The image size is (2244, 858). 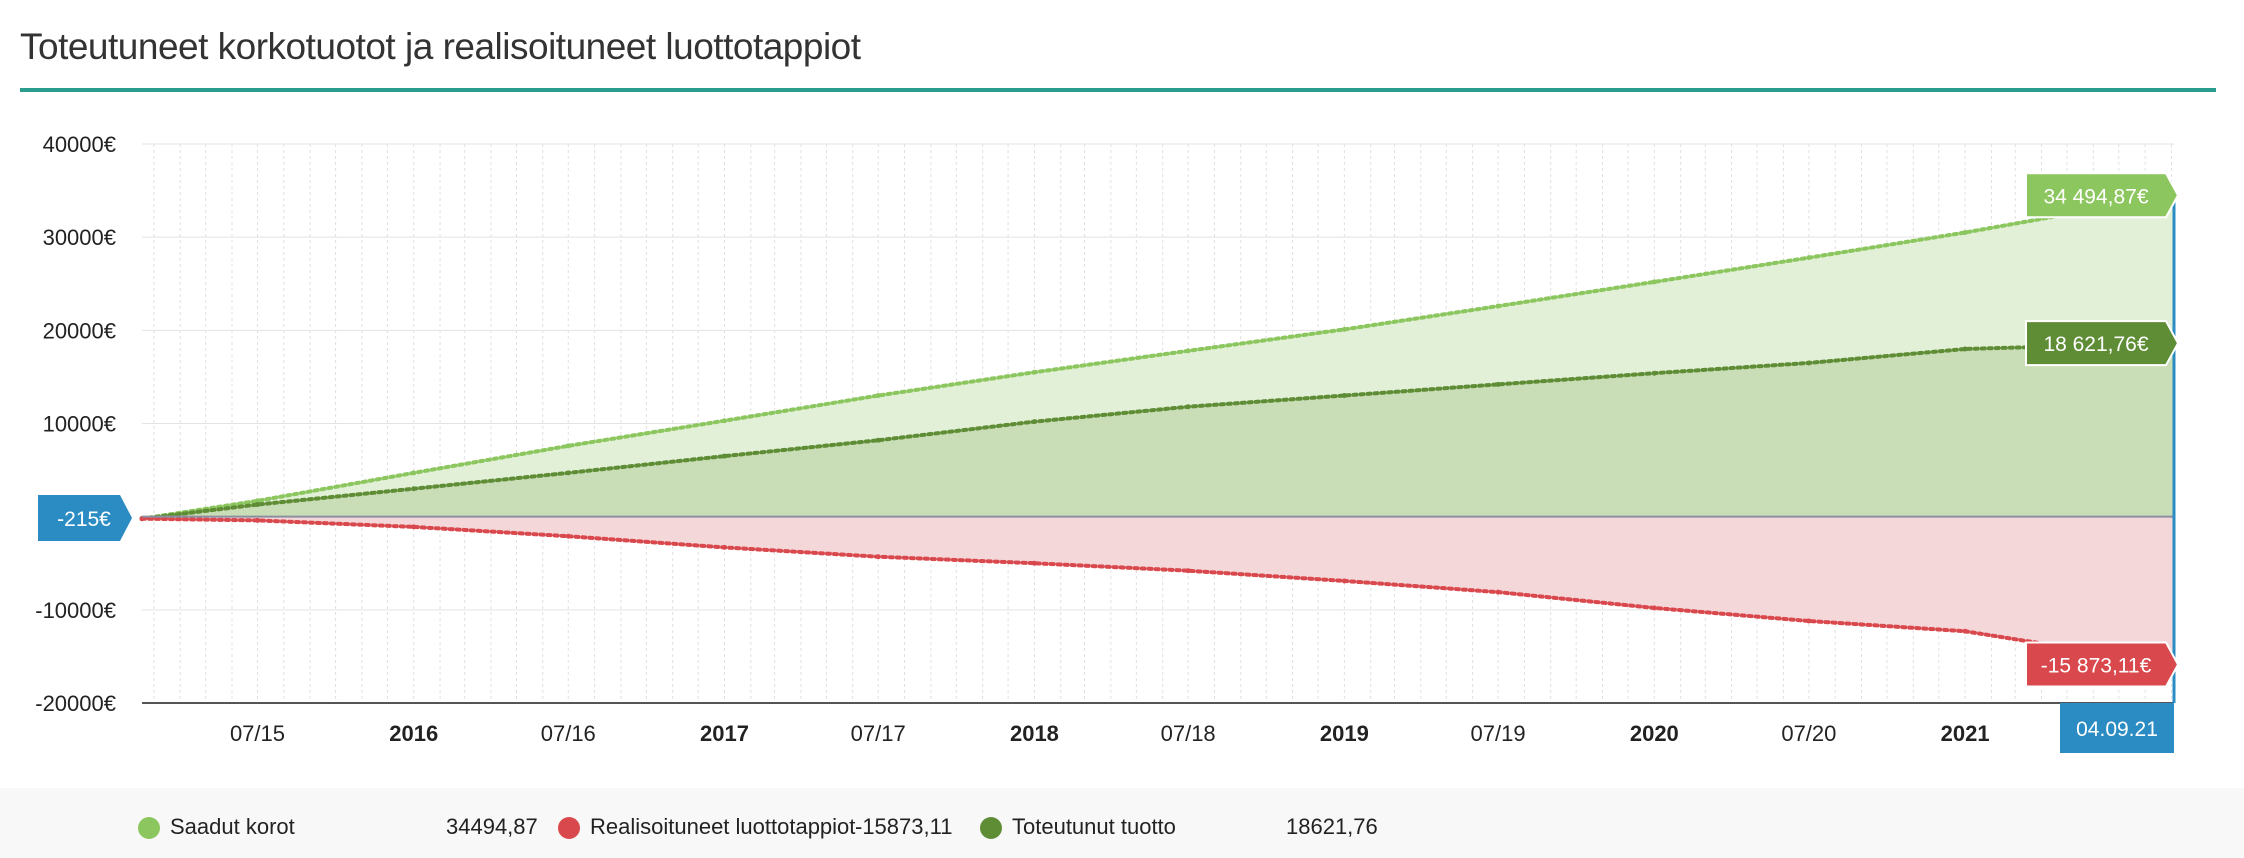 I want to click on x-tick-label: 07/15, so click(x=257, y=733).